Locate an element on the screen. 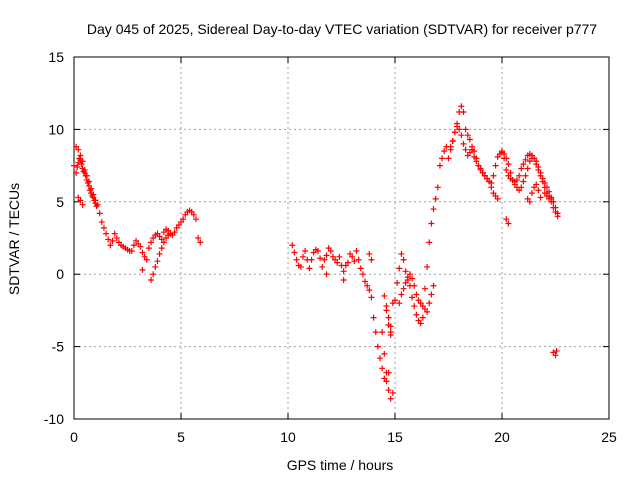  y-axis-label: SDTVAR / TECUs is located at coordinates (14, 239).